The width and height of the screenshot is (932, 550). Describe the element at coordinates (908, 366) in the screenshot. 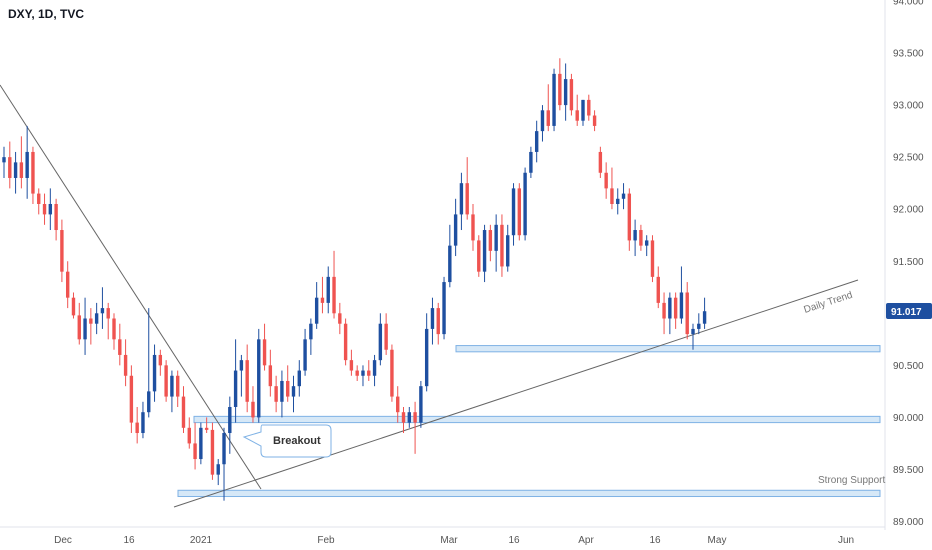

I see `y-tick-label: 90.500` at that location.